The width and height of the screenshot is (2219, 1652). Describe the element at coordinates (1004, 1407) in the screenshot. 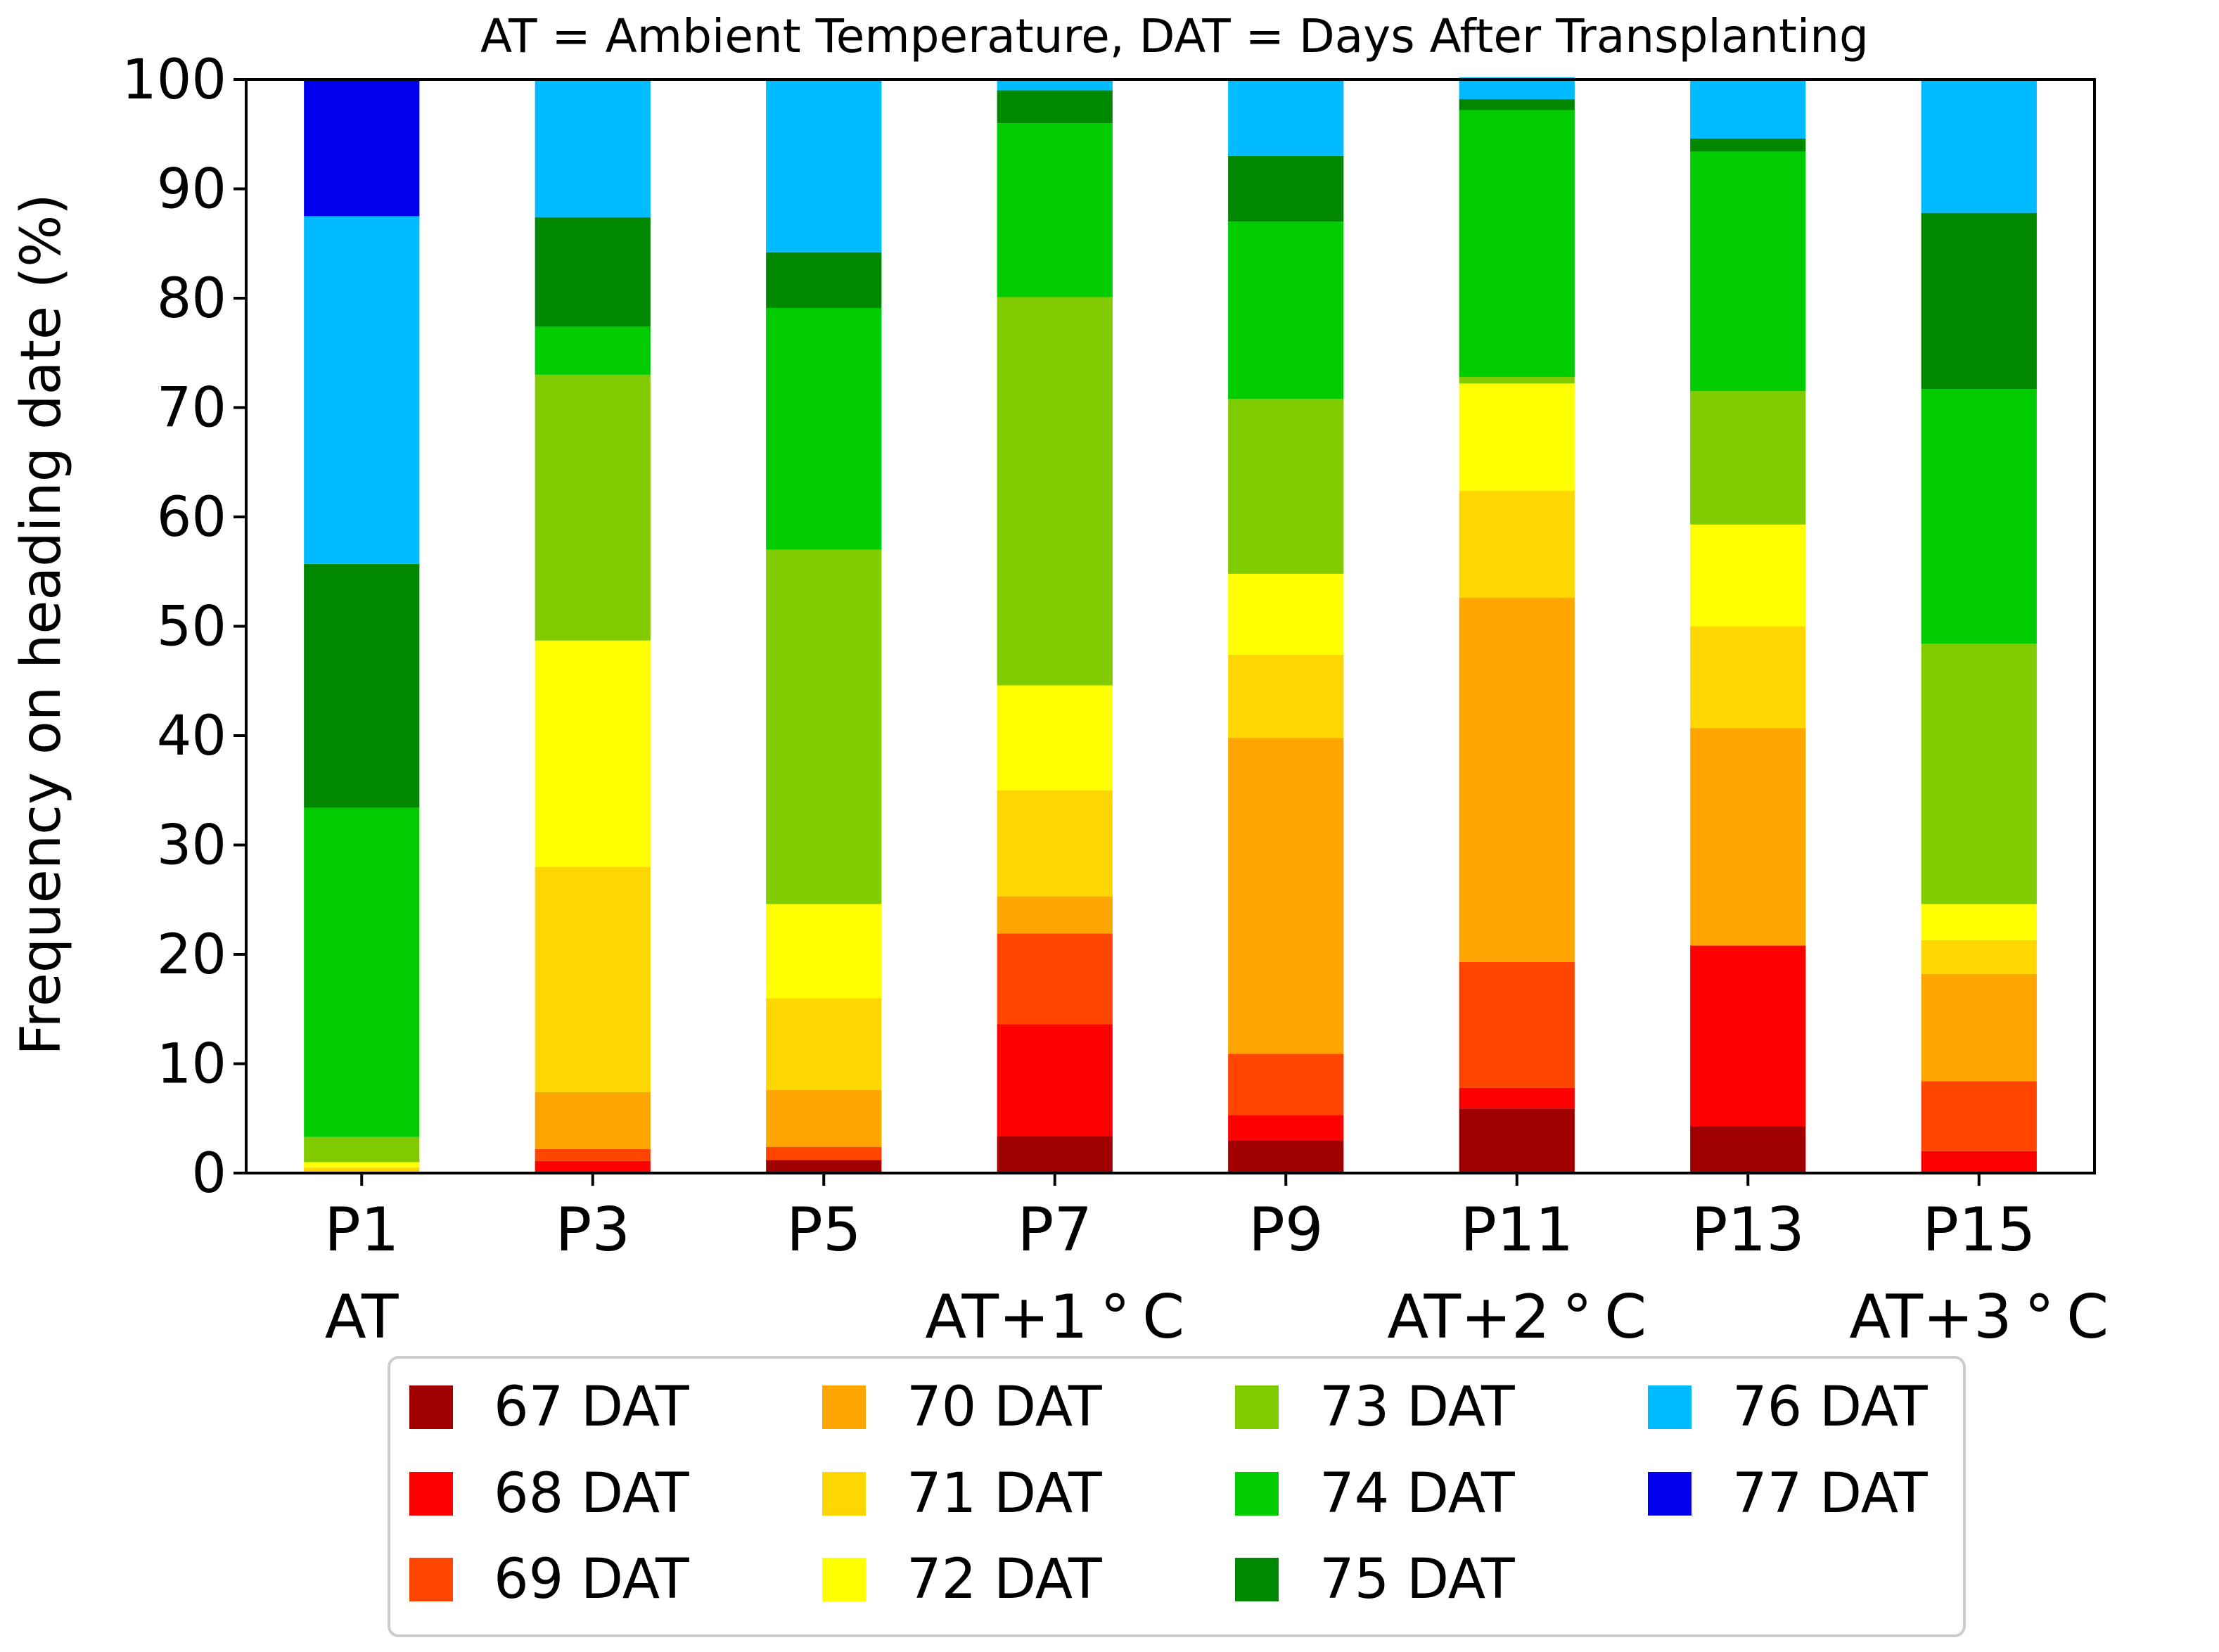

I see `legend-label: 70 DAT` at that location.